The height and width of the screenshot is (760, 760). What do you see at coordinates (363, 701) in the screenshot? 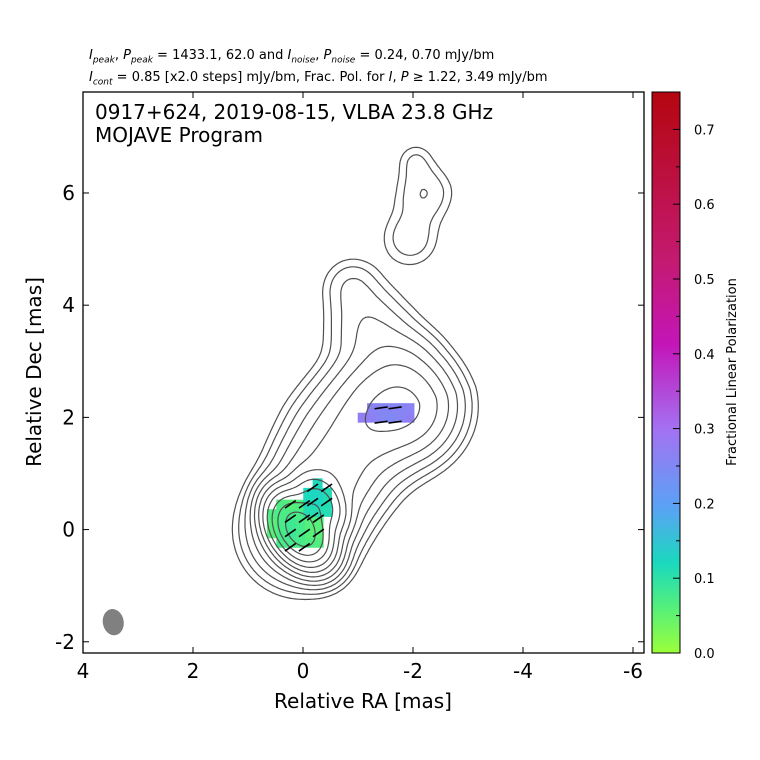
I see `x-axis-label: Relative RA [mas]` at bounding box center [363, 701].